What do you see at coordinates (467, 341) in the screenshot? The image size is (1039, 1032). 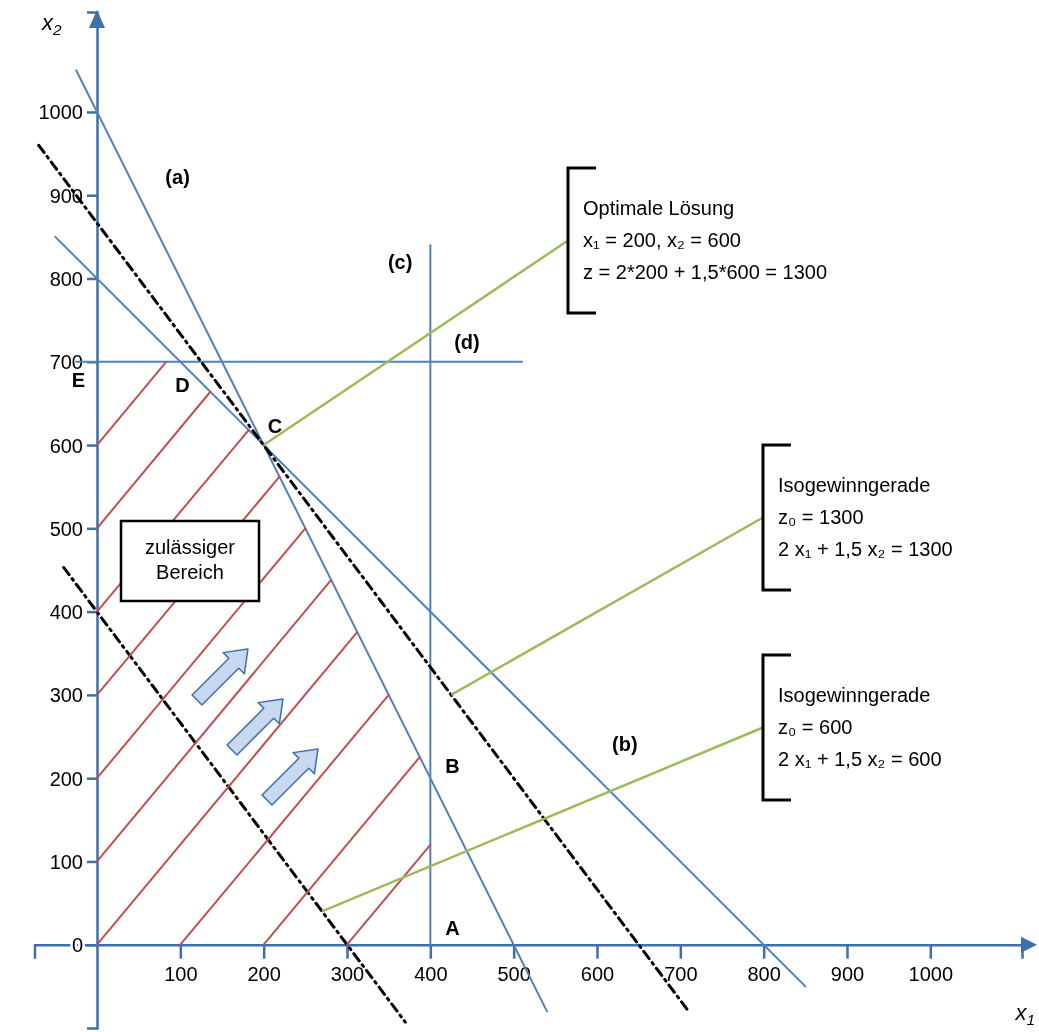 I see `series-label: (d)` at bounding box center [467, 341].